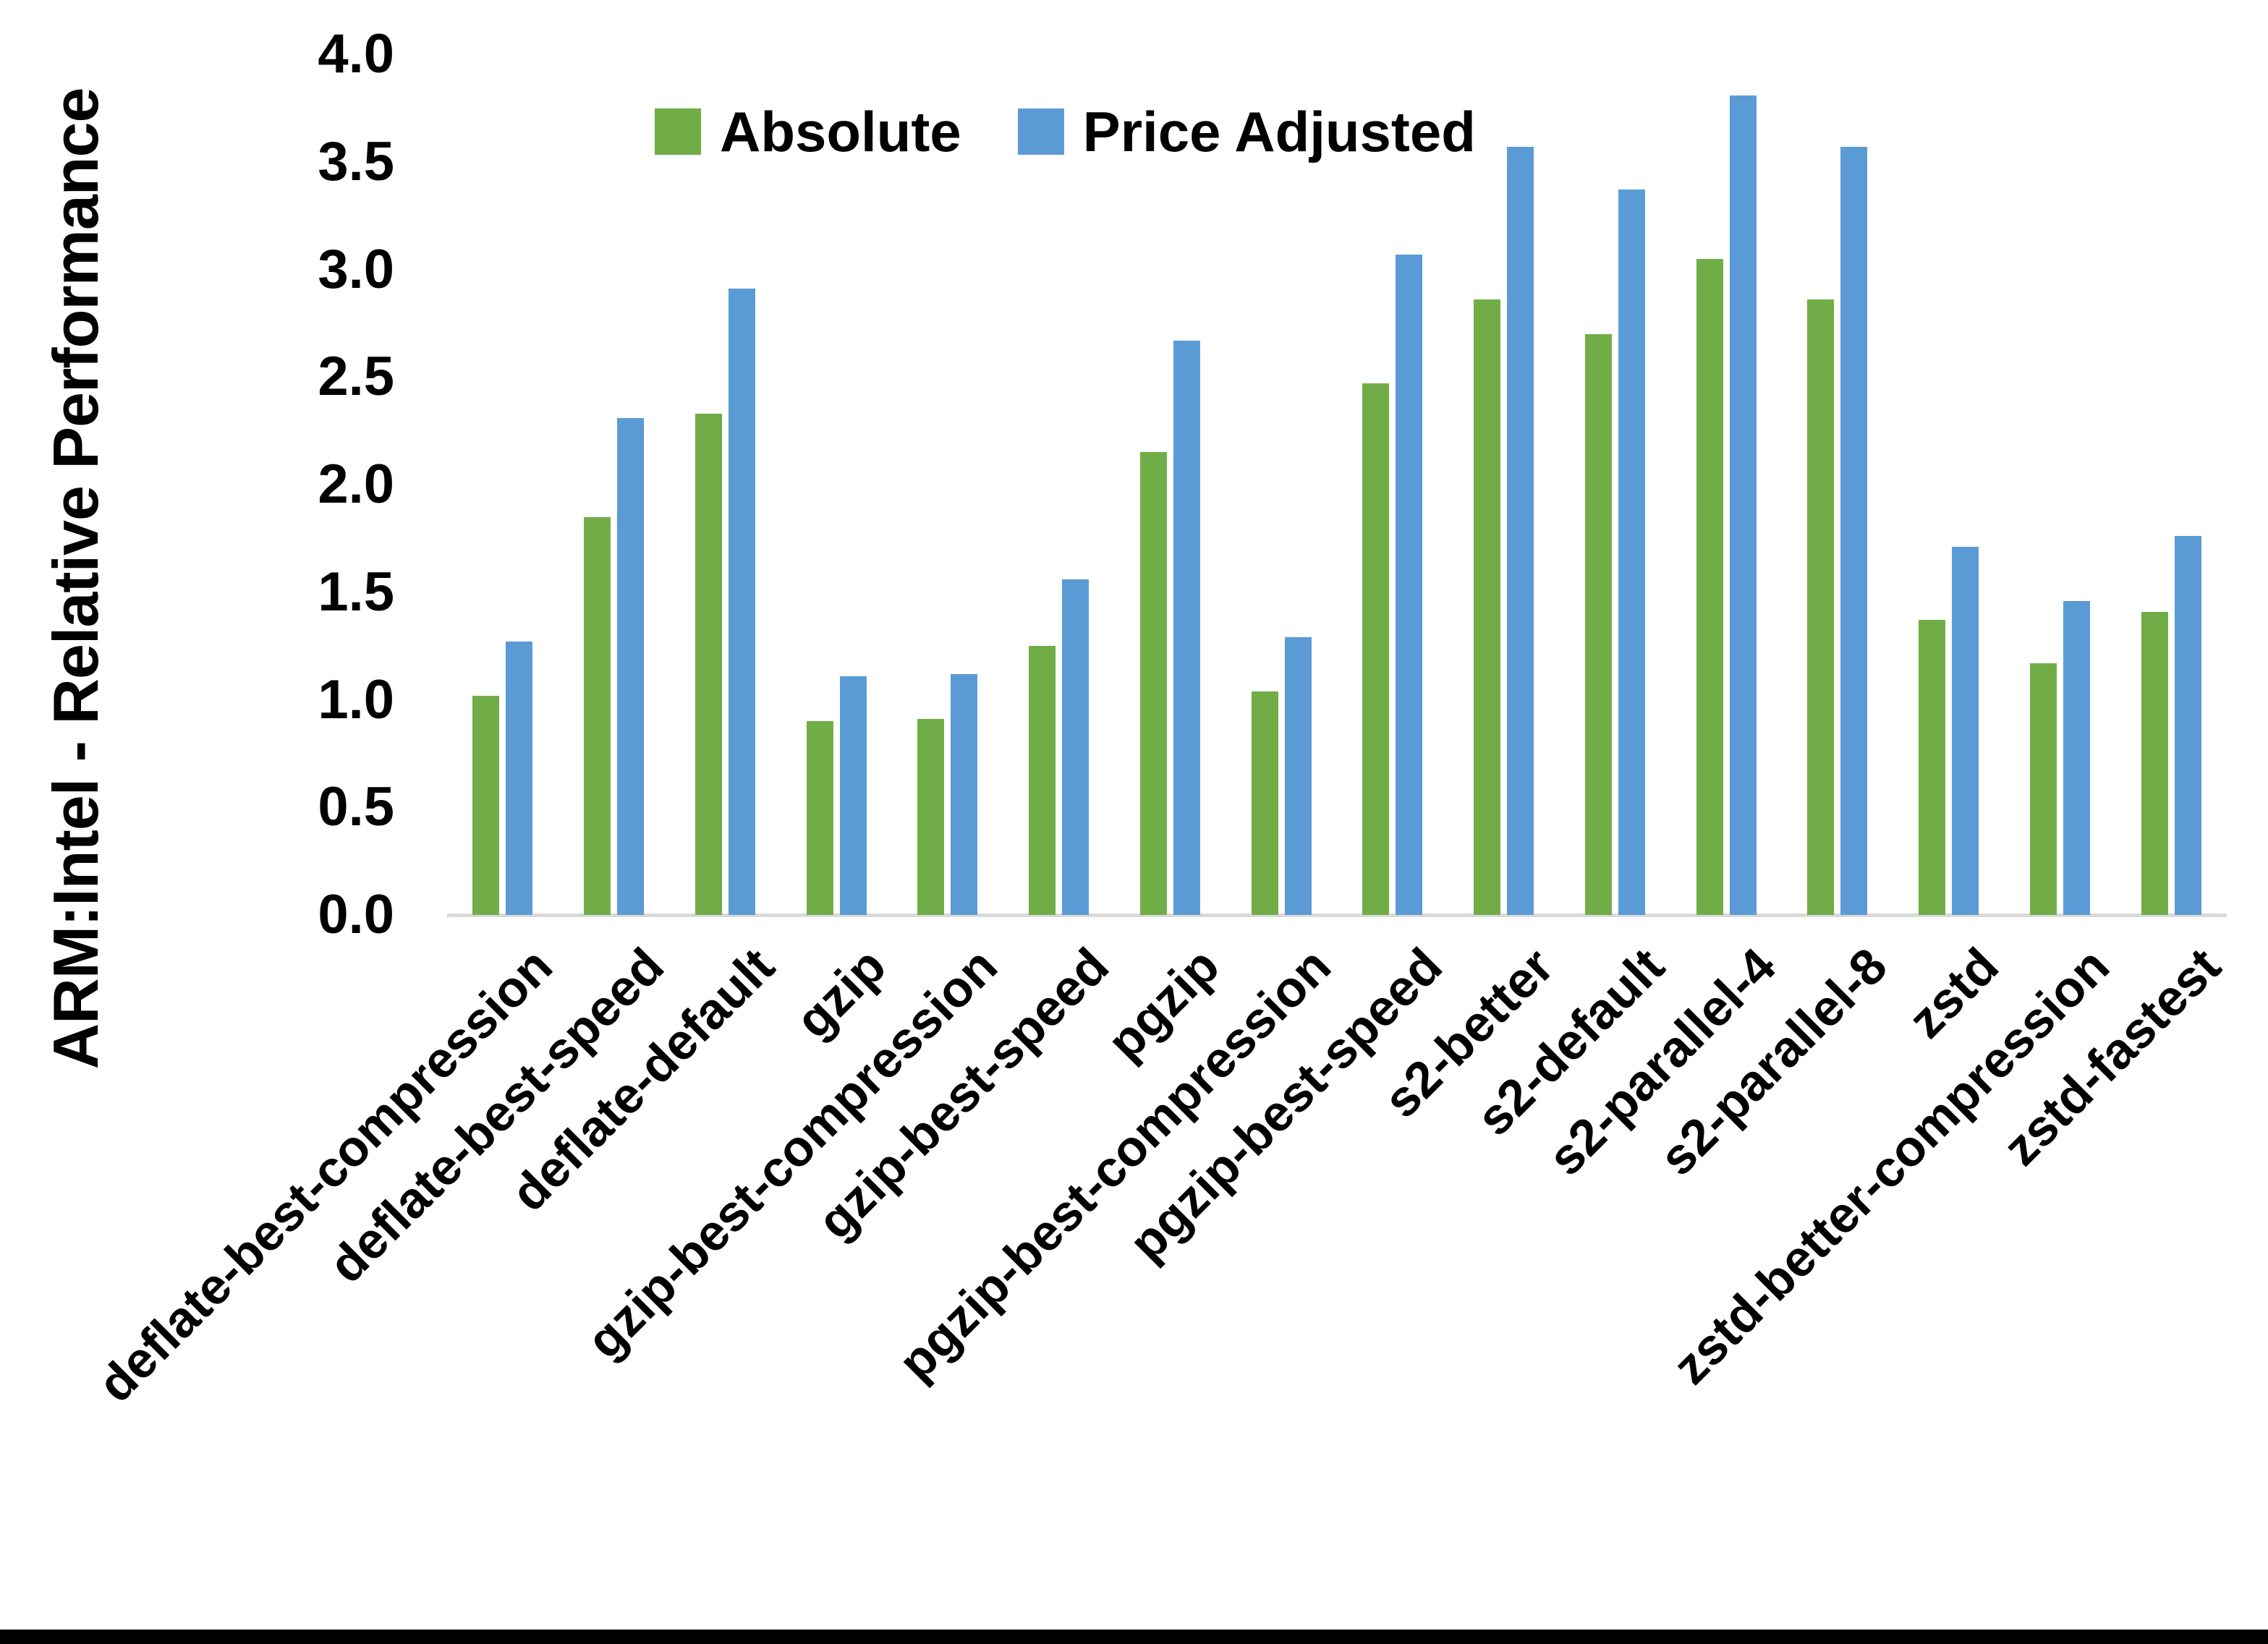  What do you see at coordinates (1376, 649) in the screenshot?
I see `bar-absolute-pgzip-best-speed` at bounding box center [1376, 649].